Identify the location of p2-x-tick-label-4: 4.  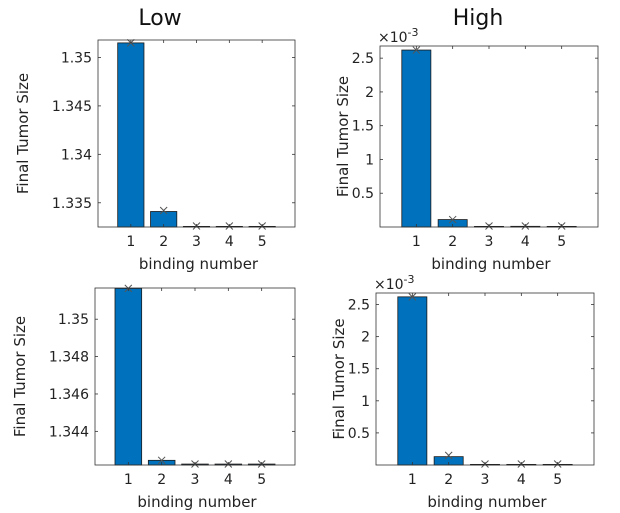
(525, 242).